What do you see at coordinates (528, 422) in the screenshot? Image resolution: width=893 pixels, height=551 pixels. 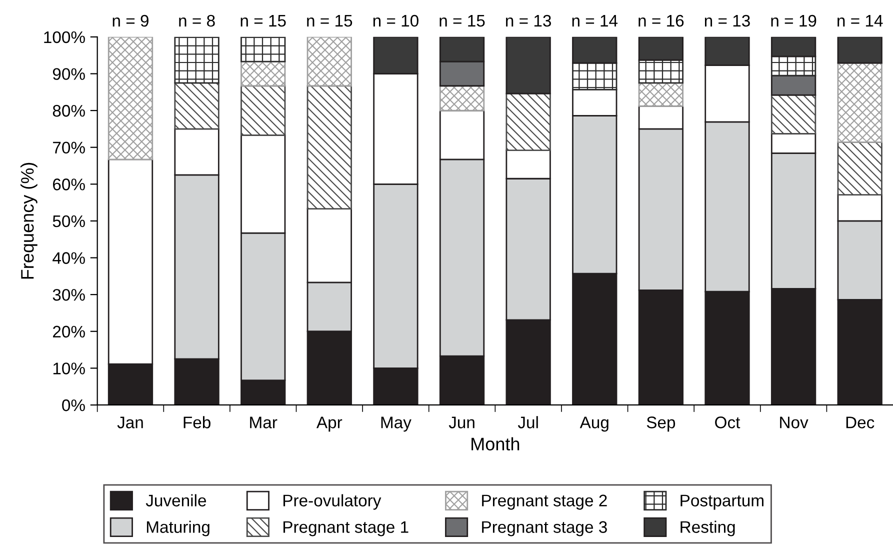 I see `x-tick-label: Jul` at bounding box center [528, 422].